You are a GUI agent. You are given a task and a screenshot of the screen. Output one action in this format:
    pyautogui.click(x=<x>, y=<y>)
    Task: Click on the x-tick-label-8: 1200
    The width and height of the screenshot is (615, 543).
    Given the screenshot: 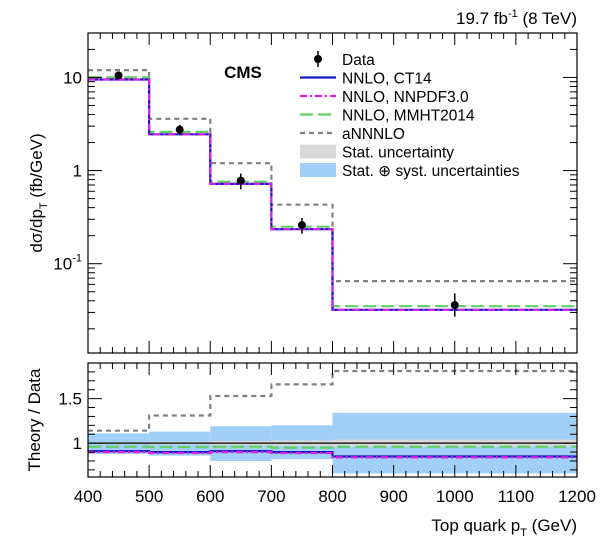 What is the action you would take?
    pyautogui.click(x=577, y=496)
    